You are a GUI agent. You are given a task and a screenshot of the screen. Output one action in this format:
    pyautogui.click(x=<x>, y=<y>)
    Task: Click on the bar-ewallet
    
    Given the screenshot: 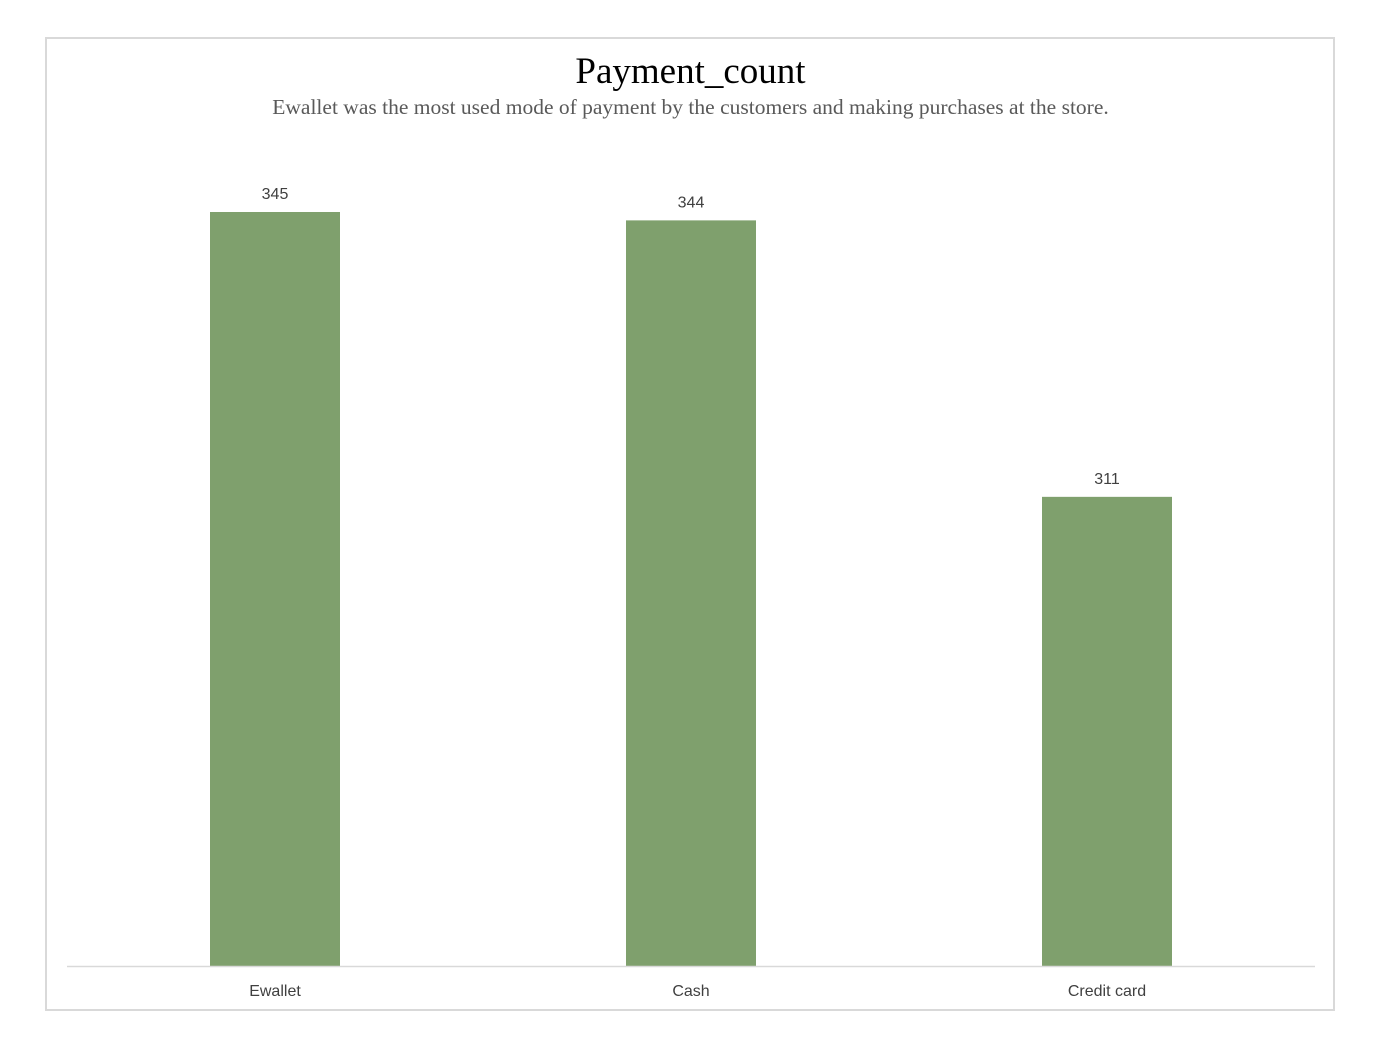 What is the action you would take?
    pyautogui.click(x=275, y=589)
    